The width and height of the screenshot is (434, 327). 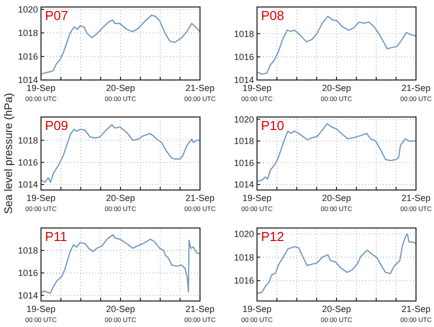 What do you see at coordinates (272, 236) in the screenshot?
I see `chart-title: P12` at bounding box center [272, 236].